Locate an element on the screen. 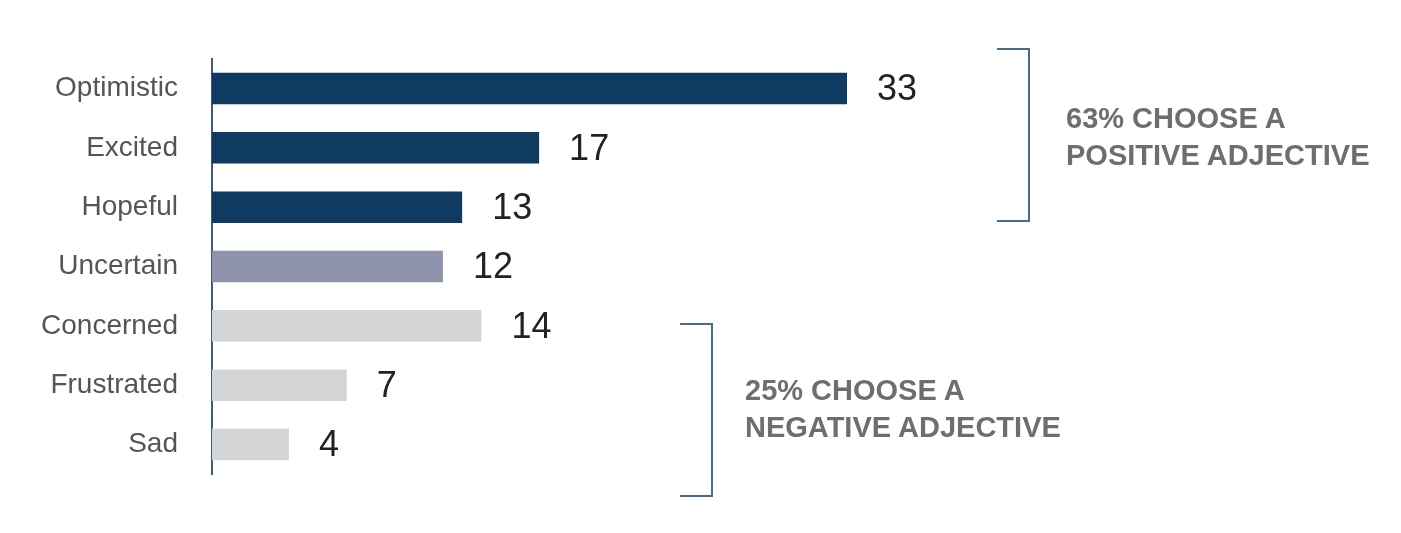 Image resolution: width=1401 pixels, height=533 pixels. data-label: 17 is located at coordinates (589, 147).